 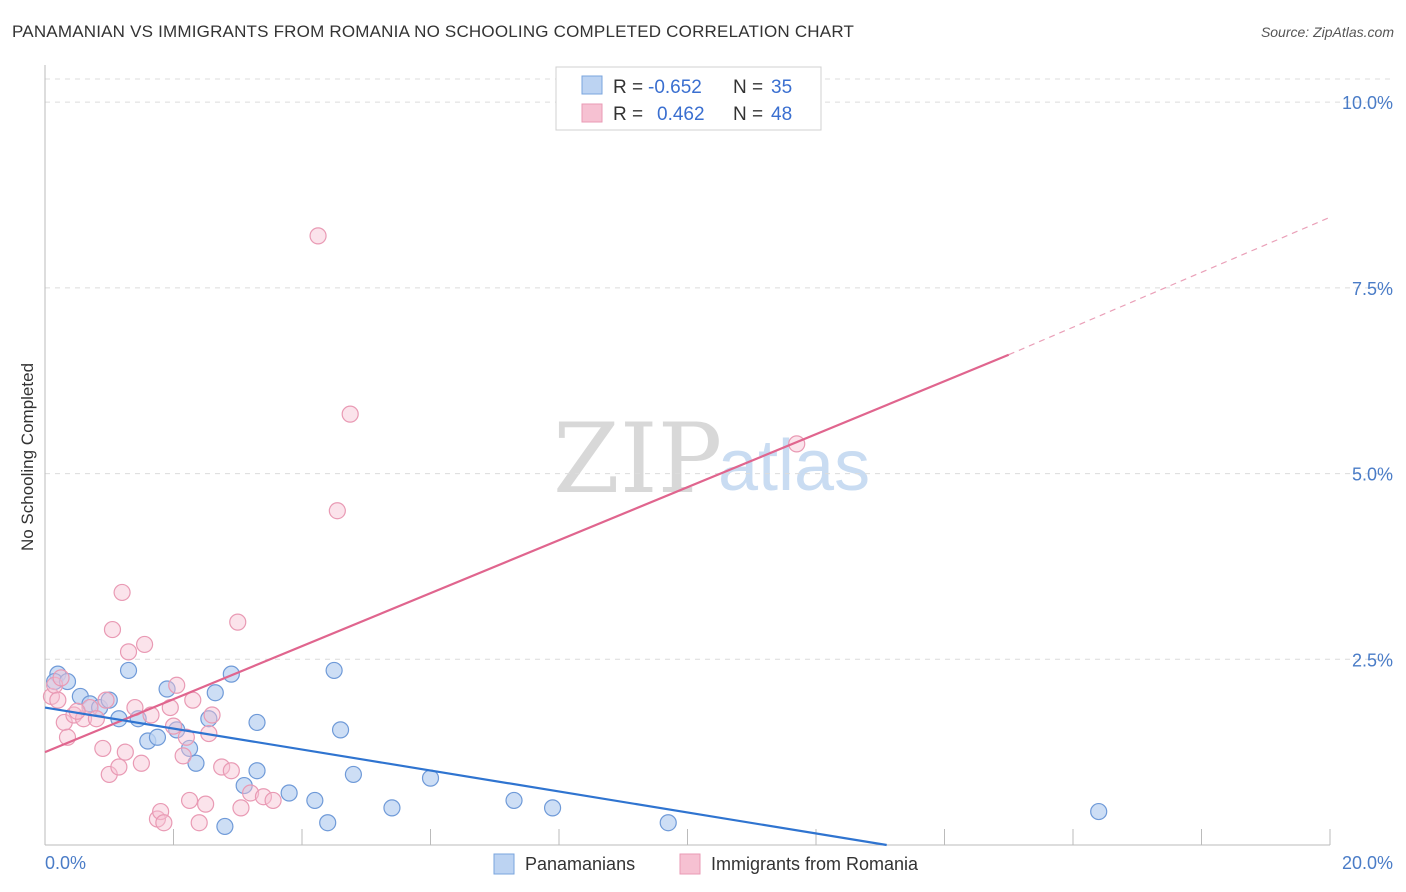 What do you see at coordinates (681, 114) in the screenshot?
I see `legend-r-value-2: 0.462` at bounding box center [681, 114].